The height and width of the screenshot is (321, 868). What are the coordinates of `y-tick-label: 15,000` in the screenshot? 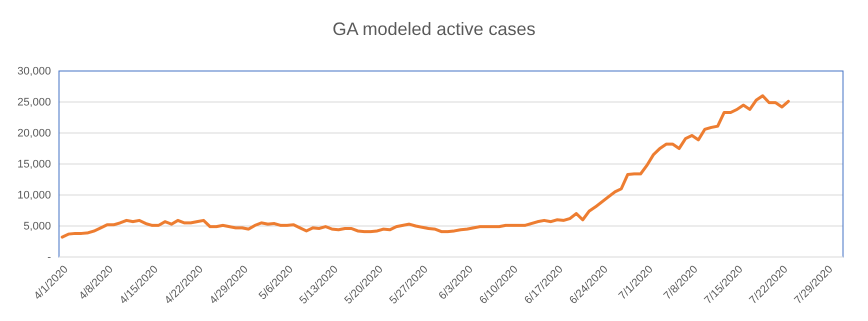 It's located at (34, 164).